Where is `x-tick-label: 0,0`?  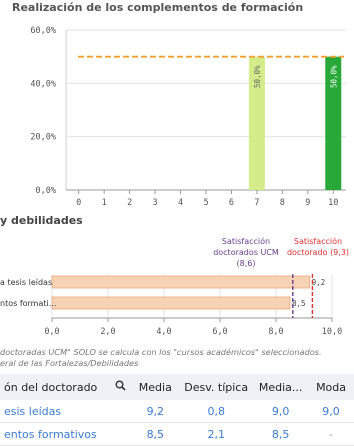 x-tick-label: 0,0 is located at coordinates (51, 332).